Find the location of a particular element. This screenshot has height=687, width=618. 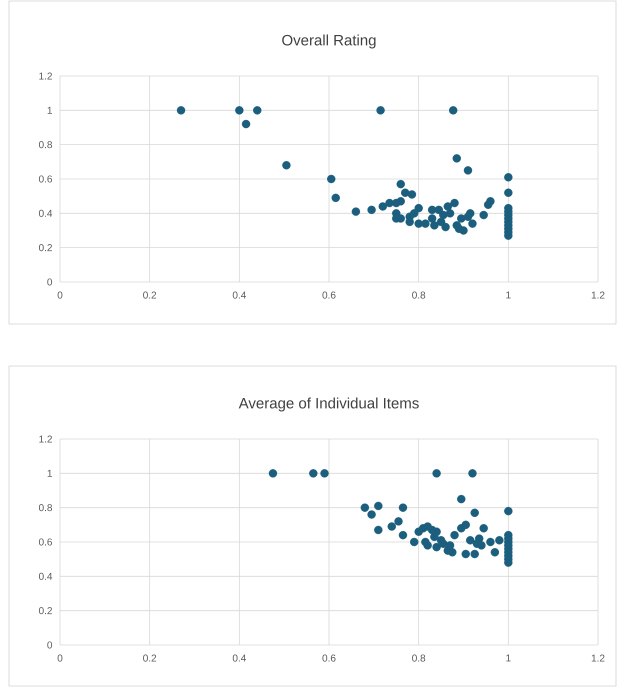

chart-title: Average of Individual Items is located at coordinates (328, 404).